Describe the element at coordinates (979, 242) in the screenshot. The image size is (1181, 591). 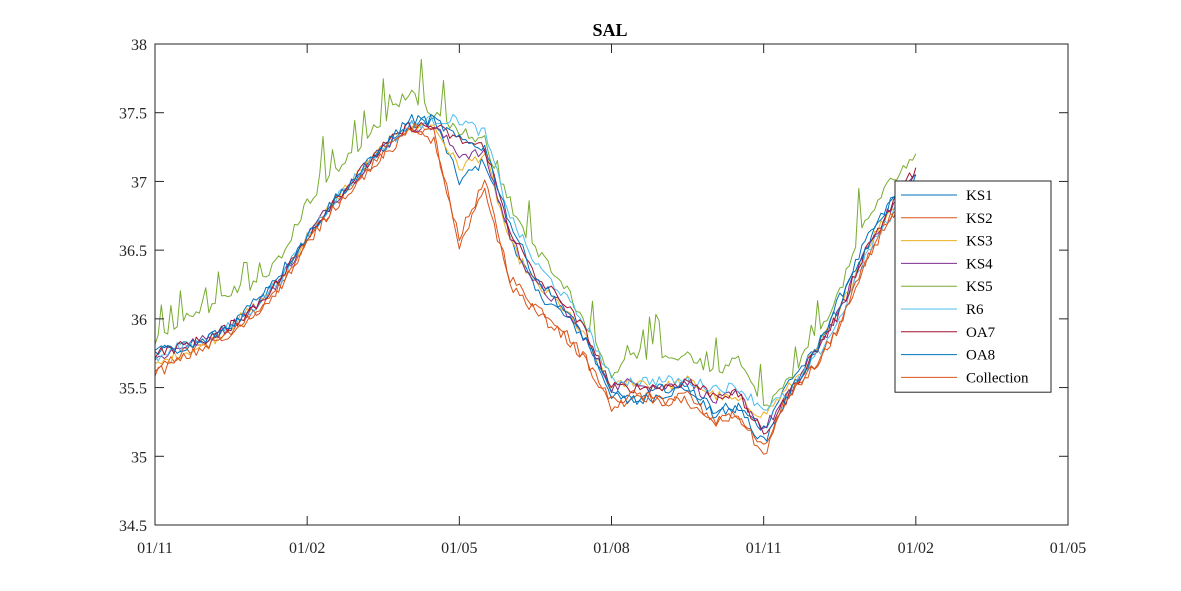
I see `legend-label-ks3: KS3` at that location.